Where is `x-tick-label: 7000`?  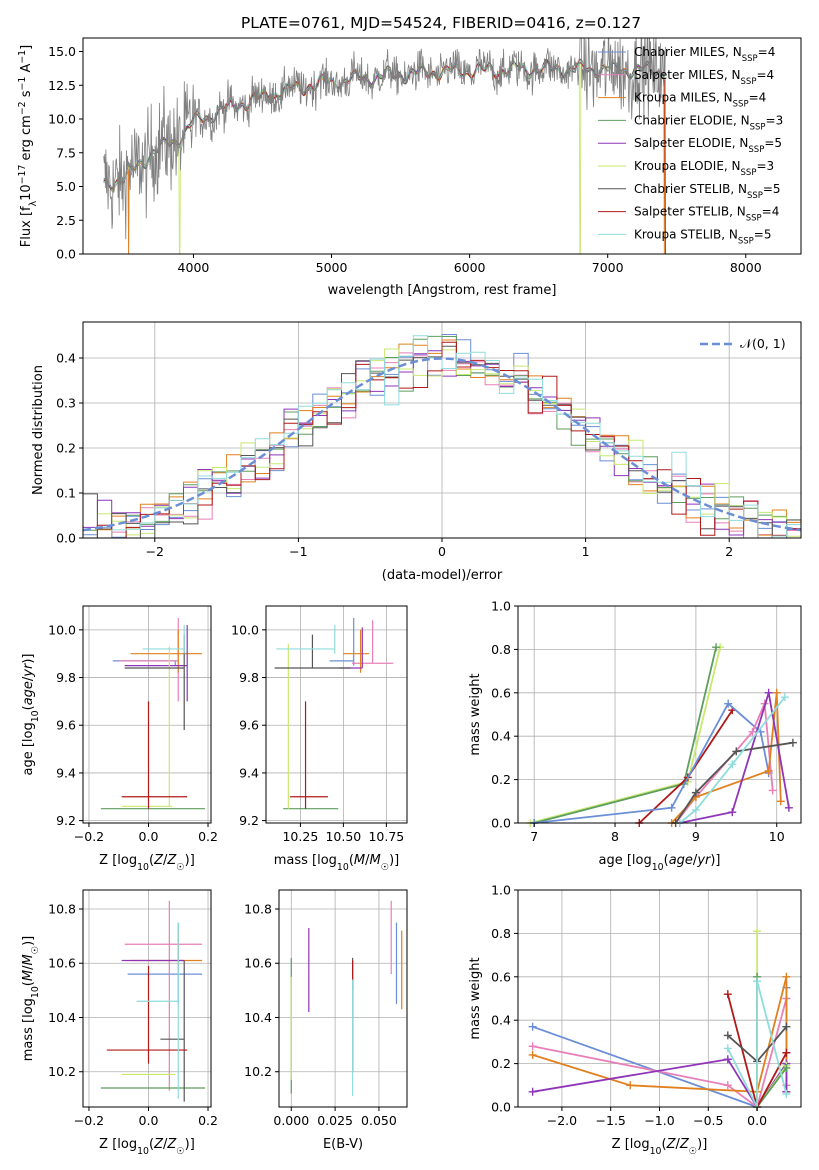 x-tick-label: 7000 is located at coordinates (608, 267).